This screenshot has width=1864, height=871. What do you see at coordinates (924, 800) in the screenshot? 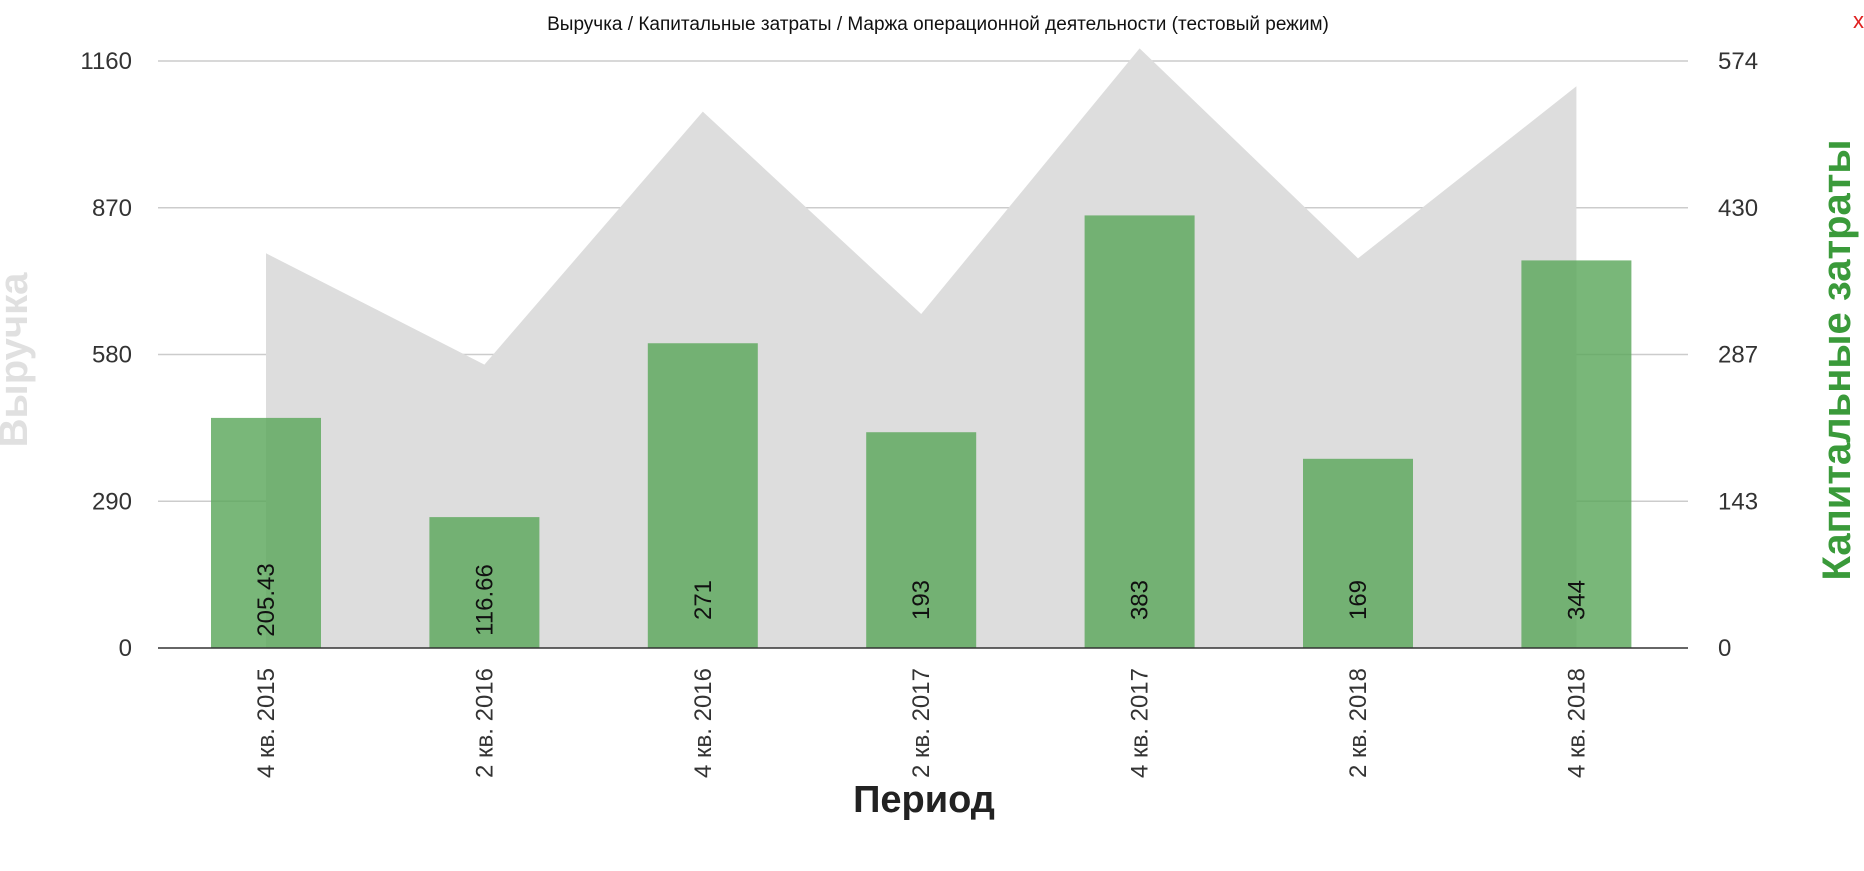
I see `x-axis-label: Период` at bounding box center [924, 800].